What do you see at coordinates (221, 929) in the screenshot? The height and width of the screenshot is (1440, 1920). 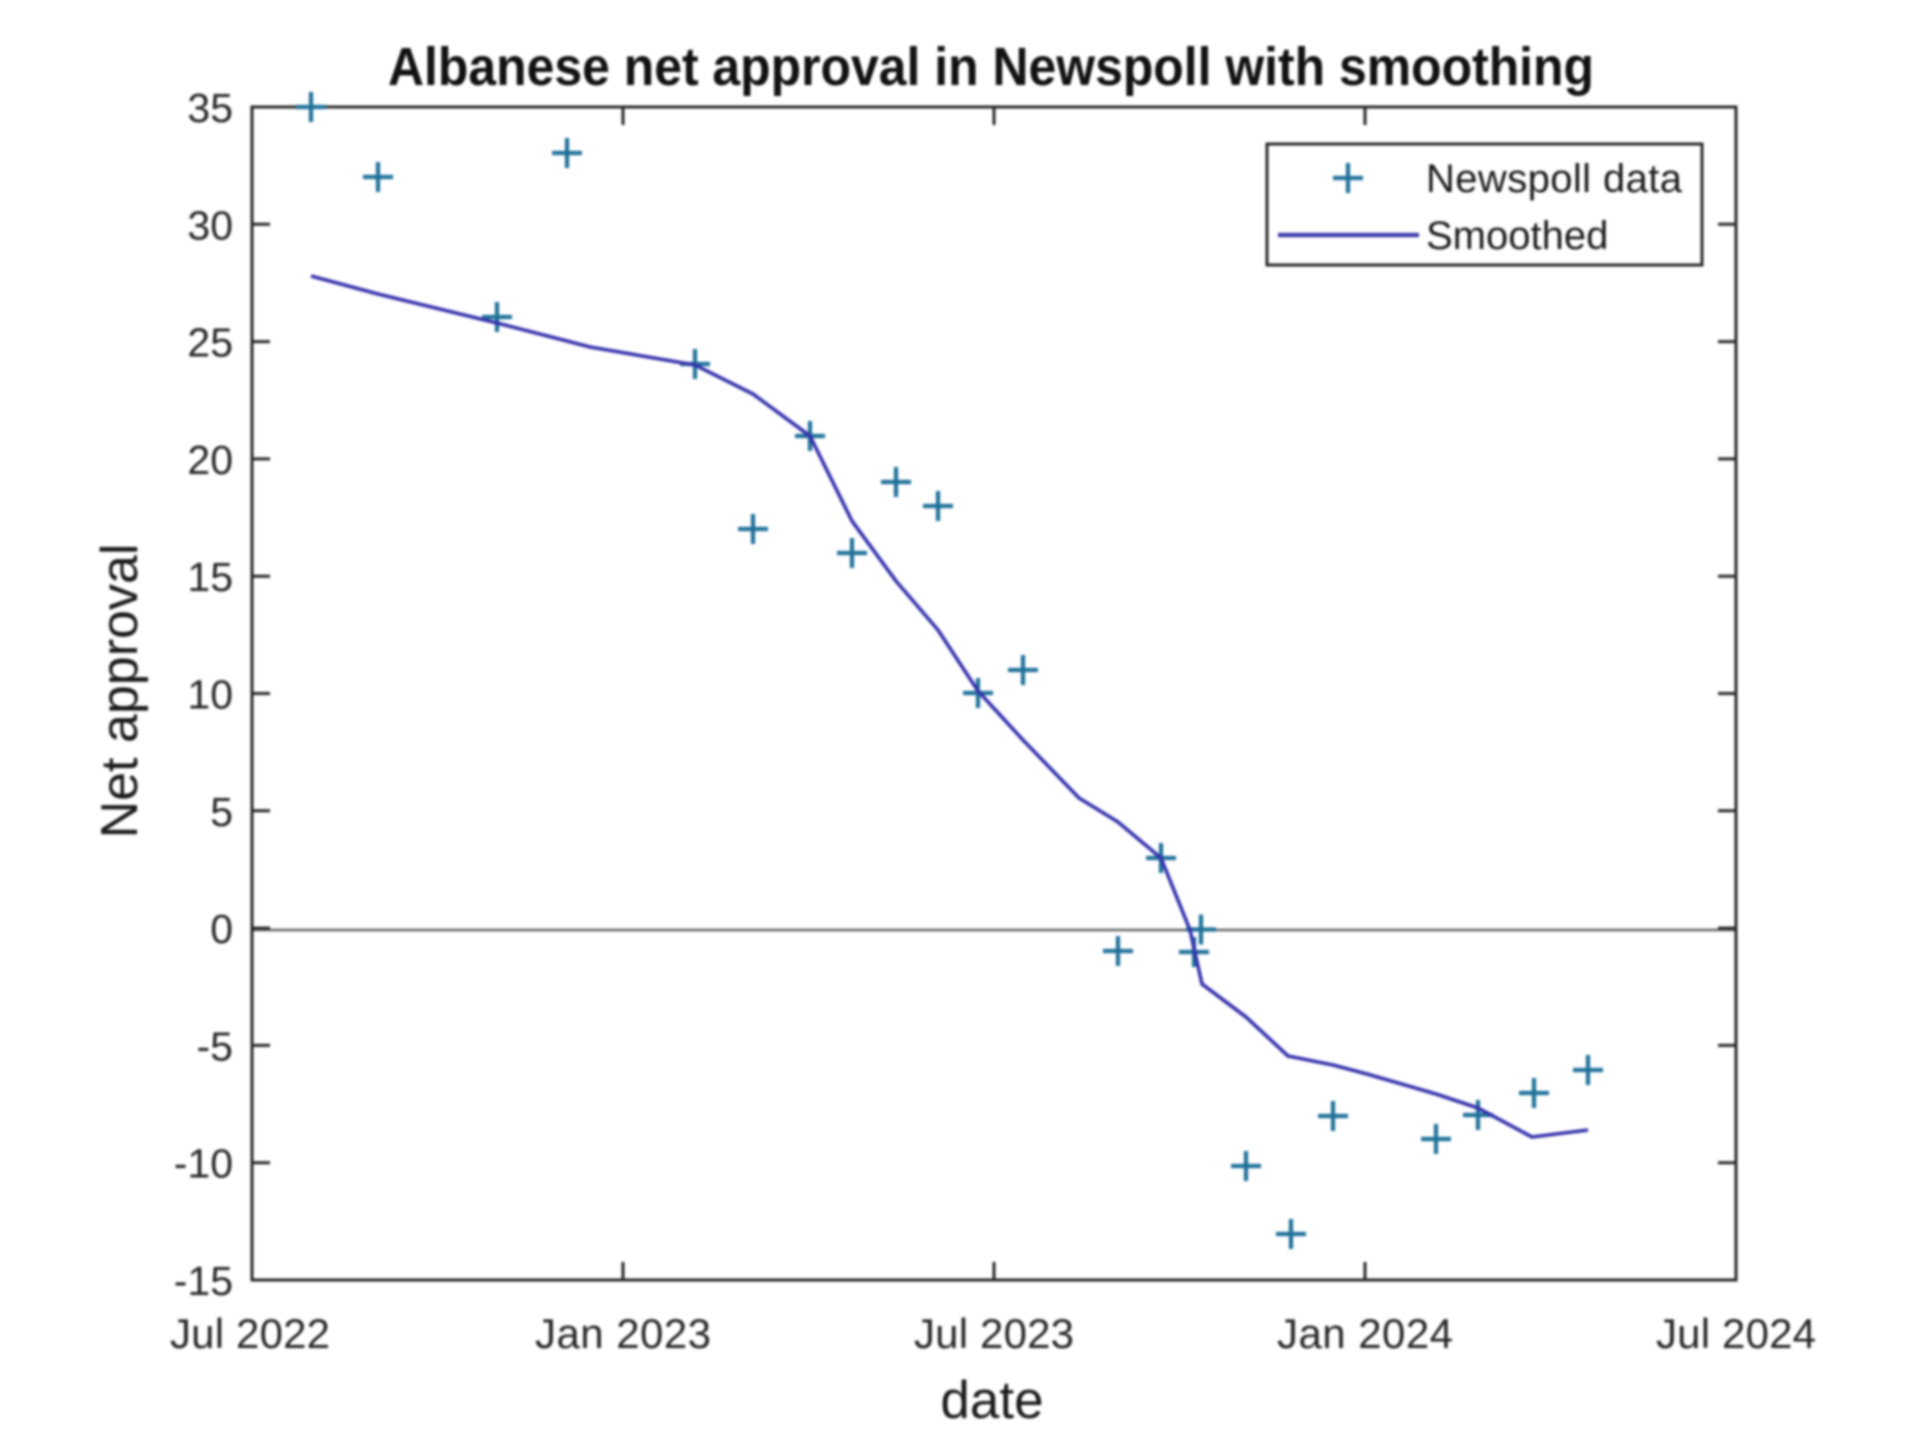 I see `svg-text: 0` at bounding box center [221, 929].